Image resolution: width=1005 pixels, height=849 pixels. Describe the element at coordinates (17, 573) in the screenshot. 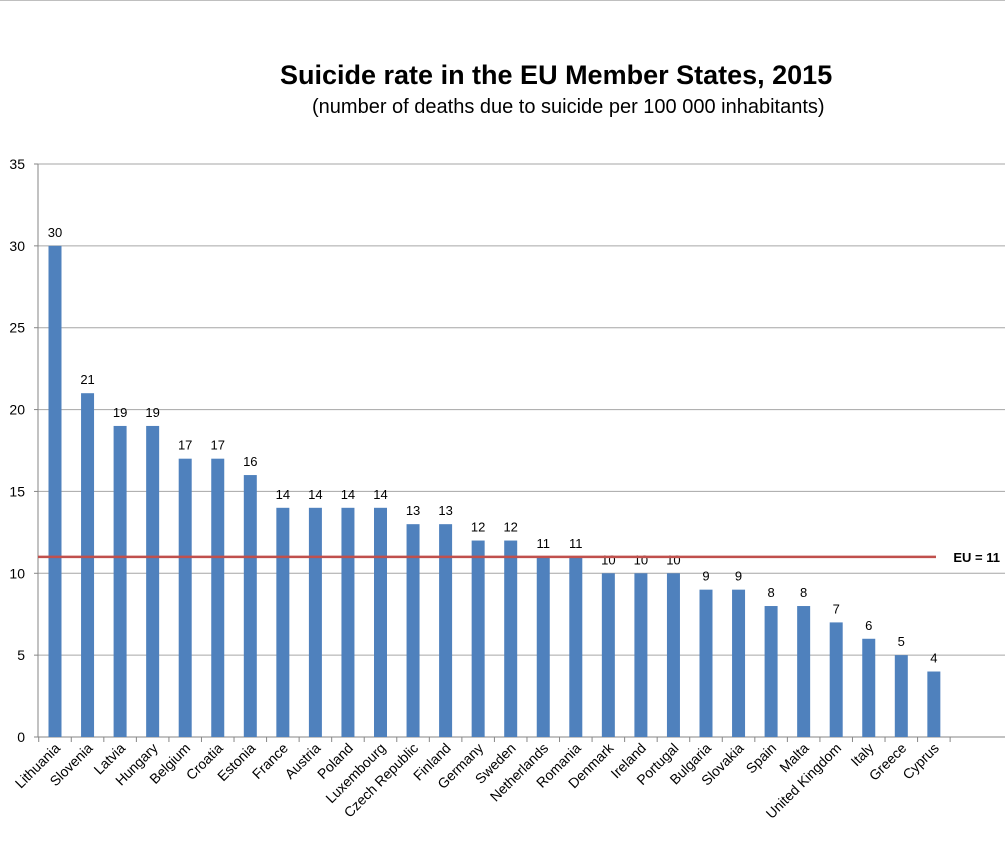

I see `y-tick-label: 10` at that location.